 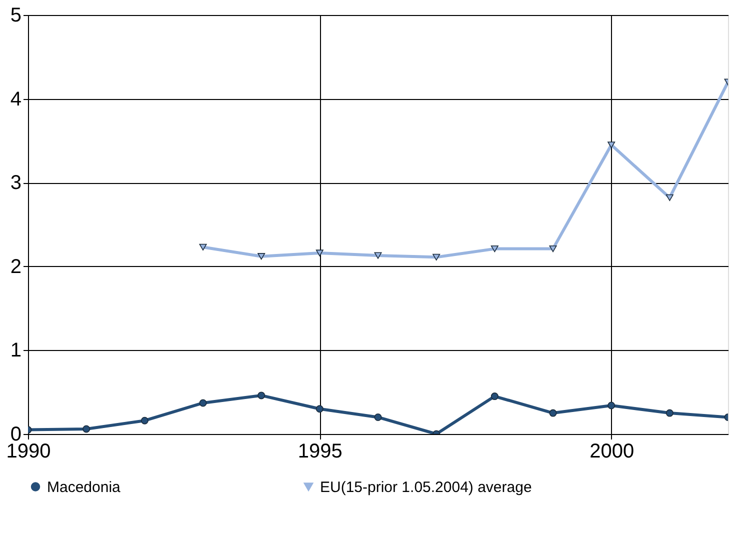 I want to click on legend-label: EU(15-prior 1.05.2004) average, so click(x=426, y=487).